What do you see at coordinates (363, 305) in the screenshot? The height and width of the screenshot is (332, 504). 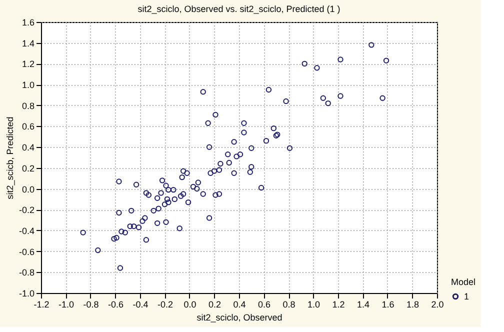 I see `x-tick-label: 1.4` at bounding box center [363, 305].